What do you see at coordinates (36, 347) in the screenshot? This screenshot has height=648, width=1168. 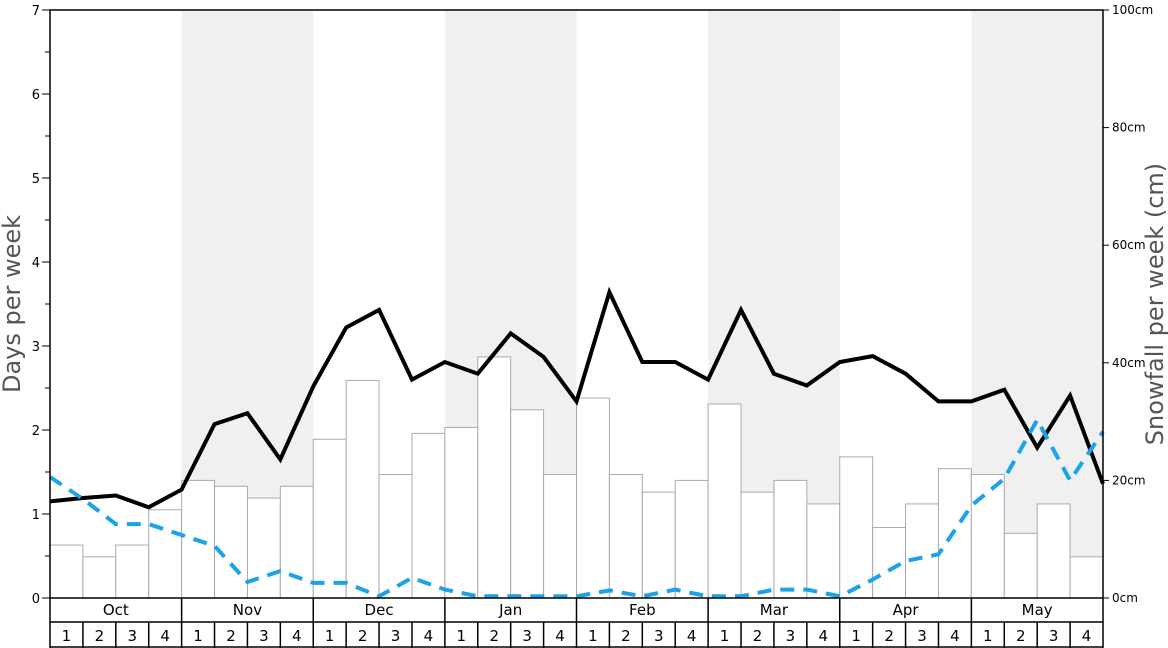 I see `left-tick-label: 3` at bounding box center [36, 347].